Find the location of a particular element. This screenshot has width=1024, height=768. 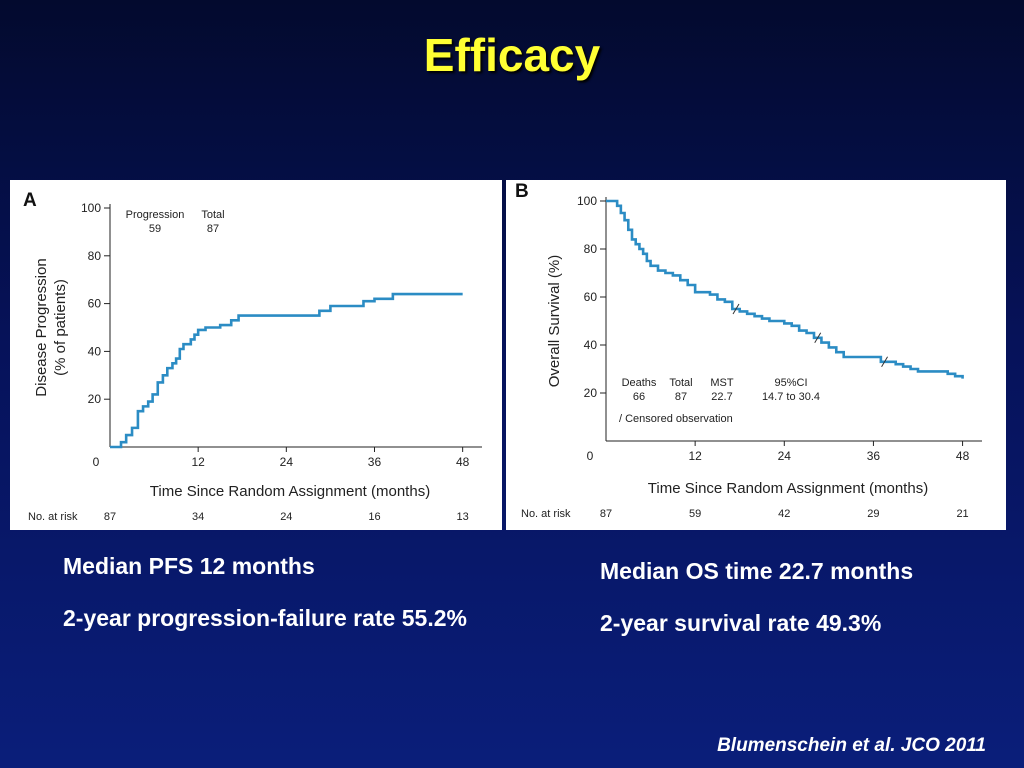

y-axis-title: Disease Progression is located at coordinates (41, 327).